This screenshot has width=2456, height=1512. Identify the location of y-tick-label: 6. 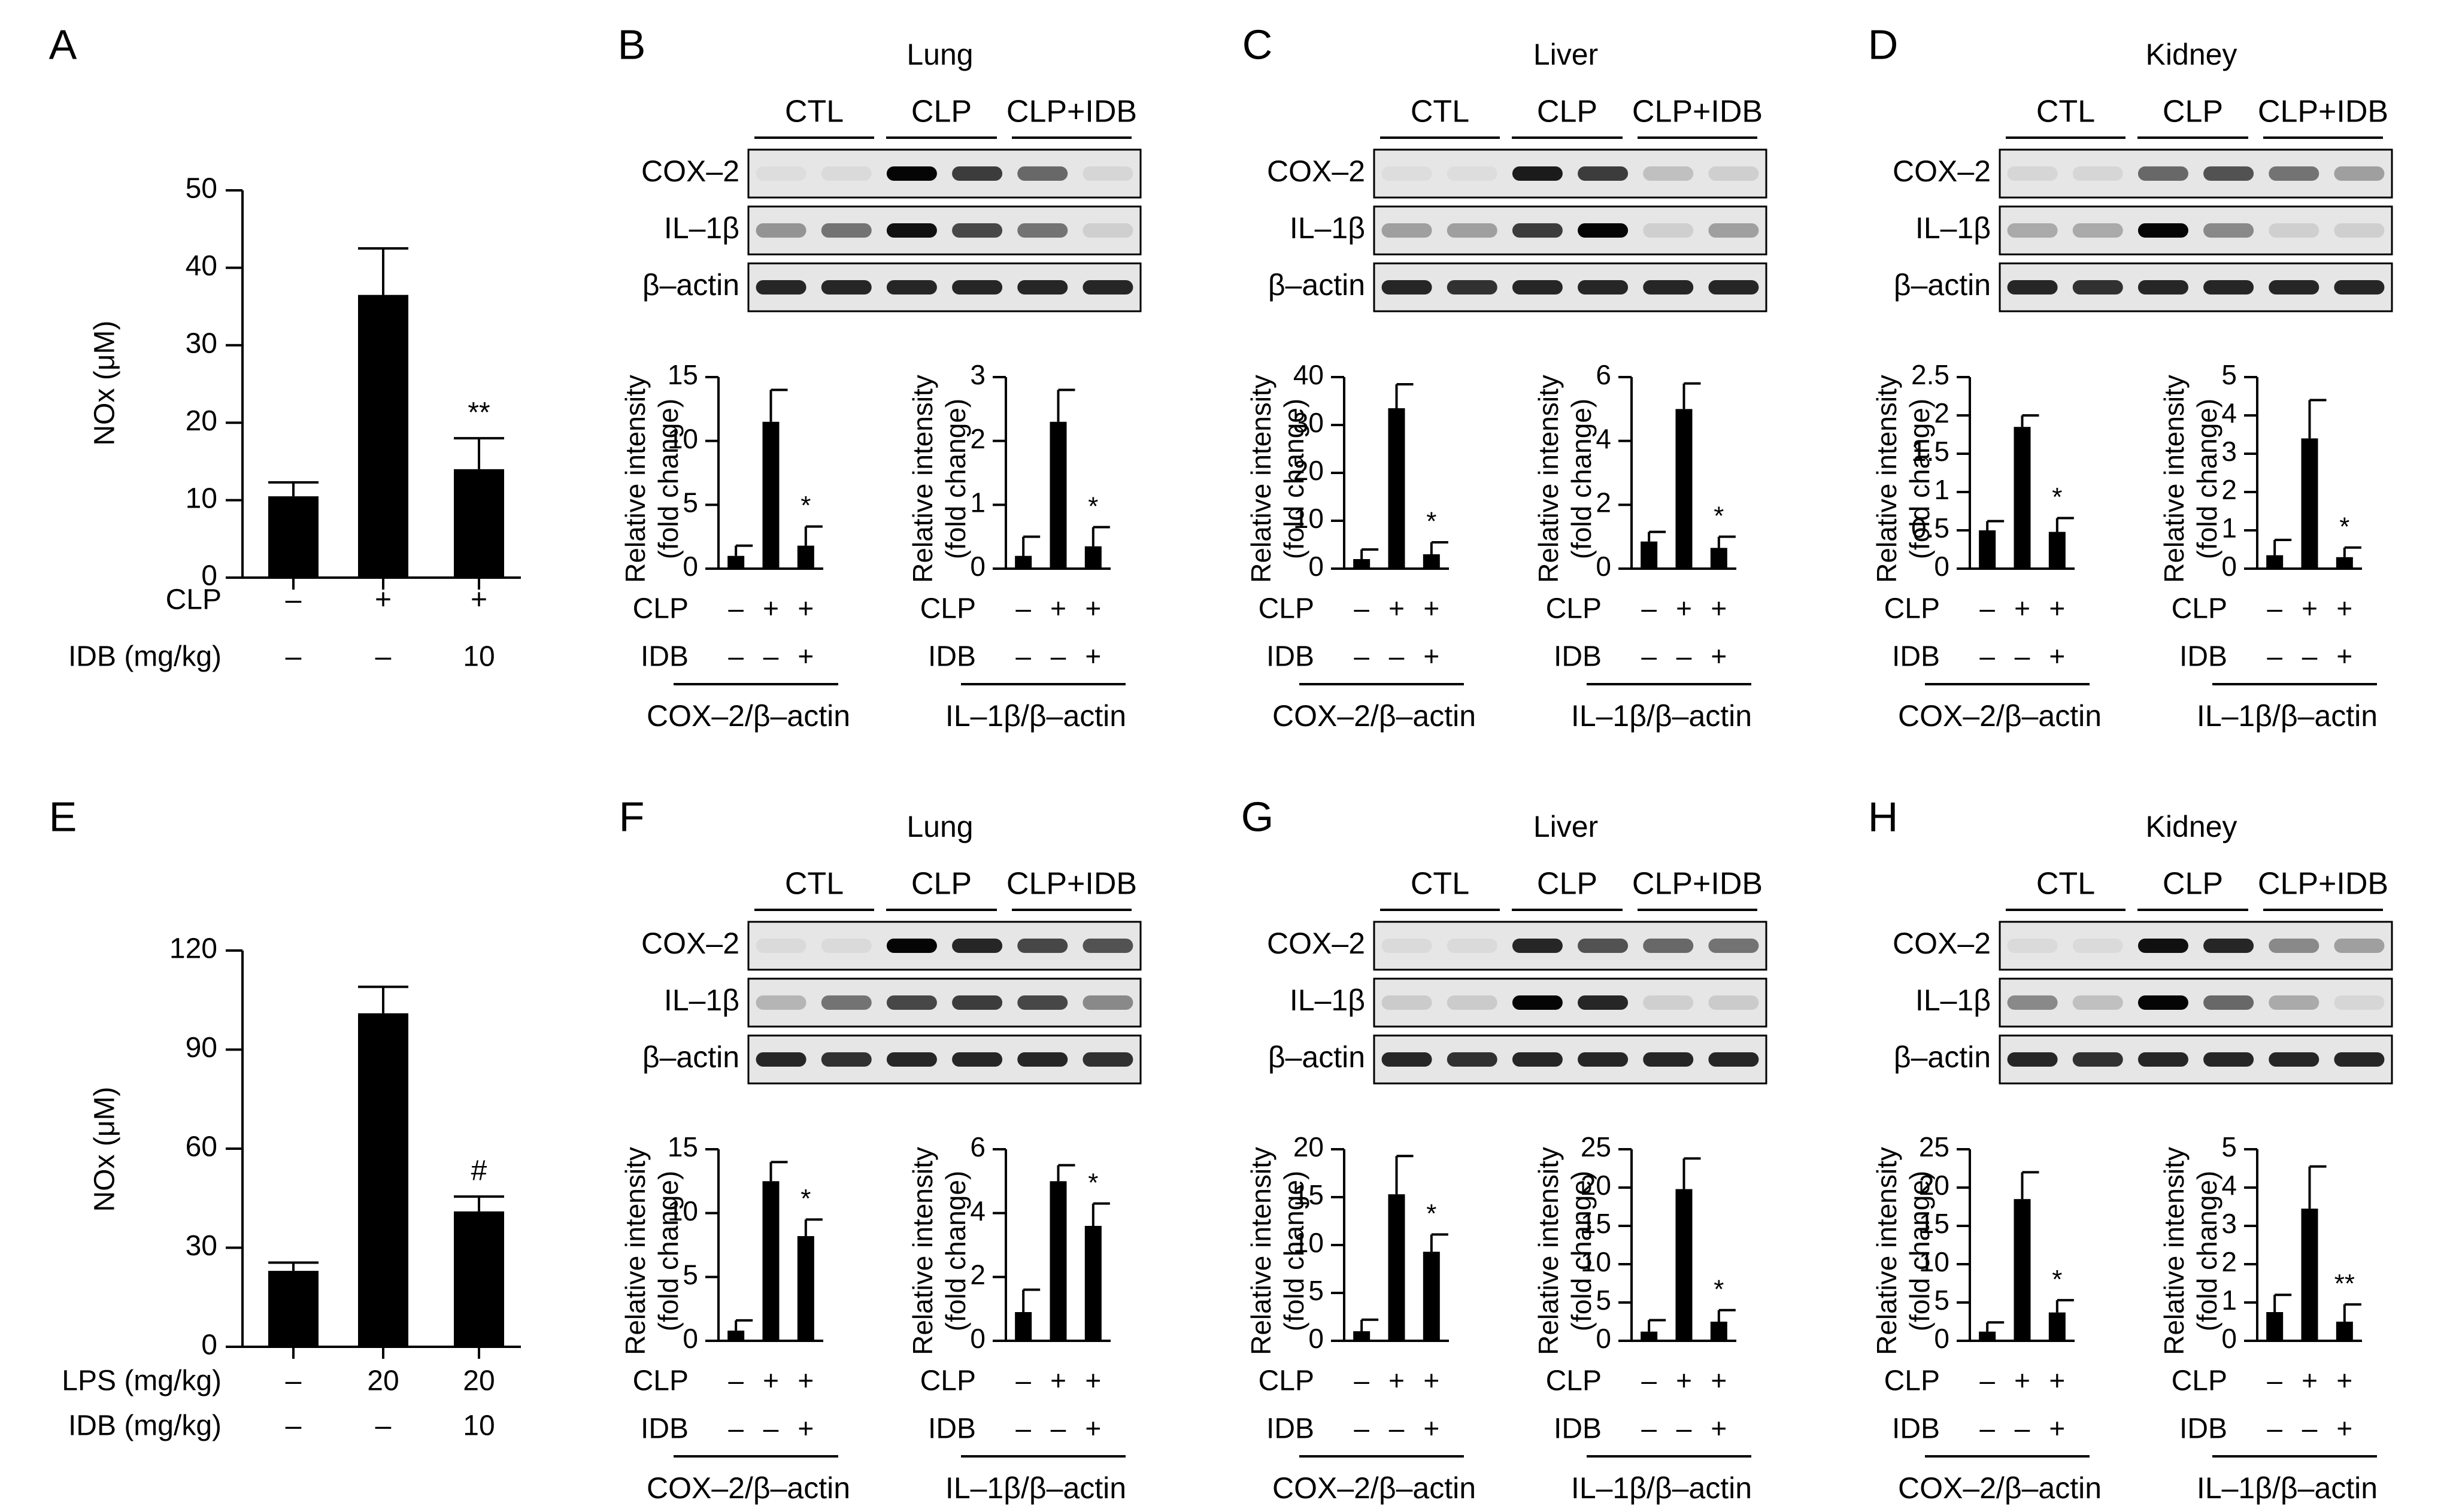
(1603, 374).